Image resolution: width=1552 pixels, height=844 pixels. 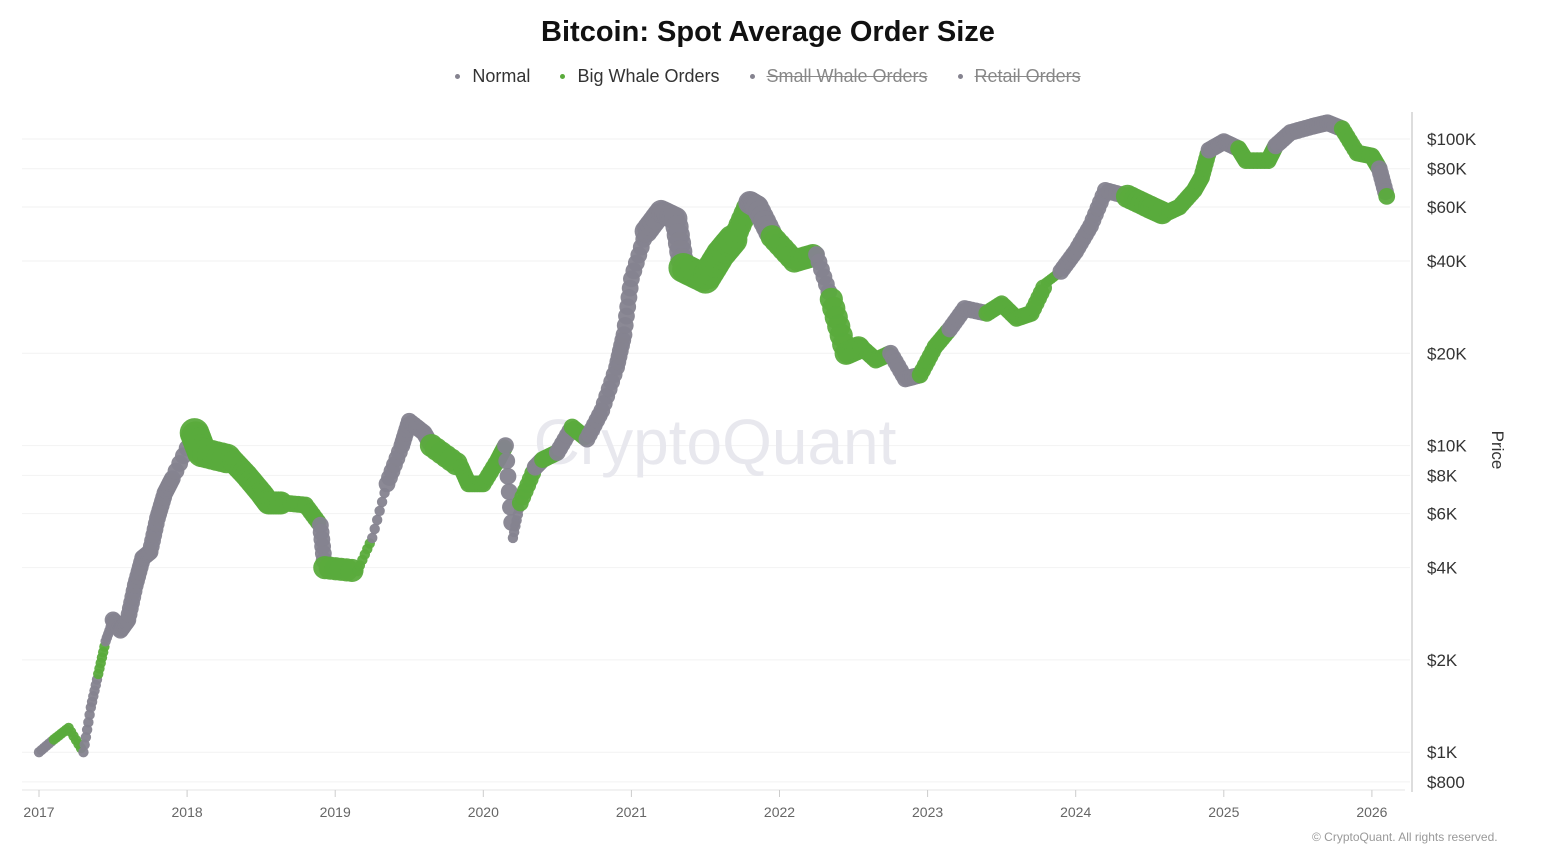 I want to click on y-tick-label: $6K, so click(x=1442, y=514).